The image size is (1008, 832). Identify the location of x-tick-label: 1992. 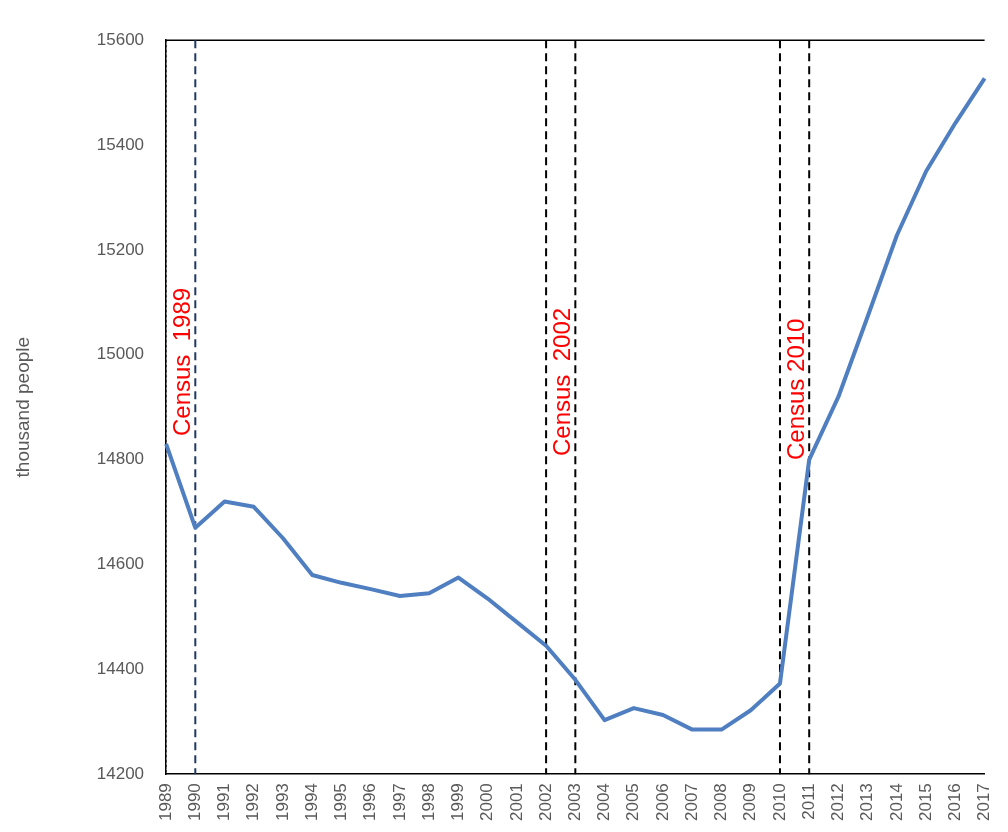
(253, 802).